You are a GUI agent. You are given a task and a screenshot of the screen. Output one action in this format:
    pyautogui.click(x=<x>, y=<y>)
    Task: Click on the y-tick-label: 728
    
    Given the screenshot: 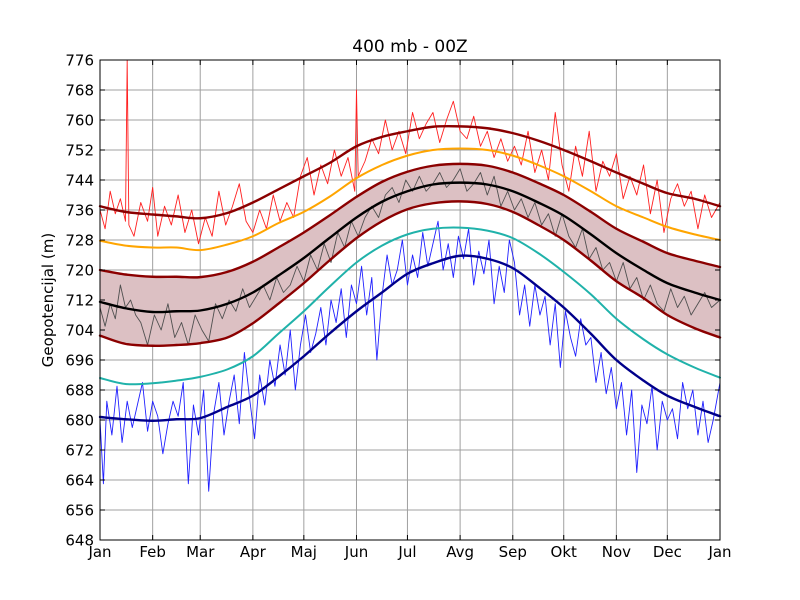 What is the action you would take?
    pyautogui.click(x=79, y=241)
    